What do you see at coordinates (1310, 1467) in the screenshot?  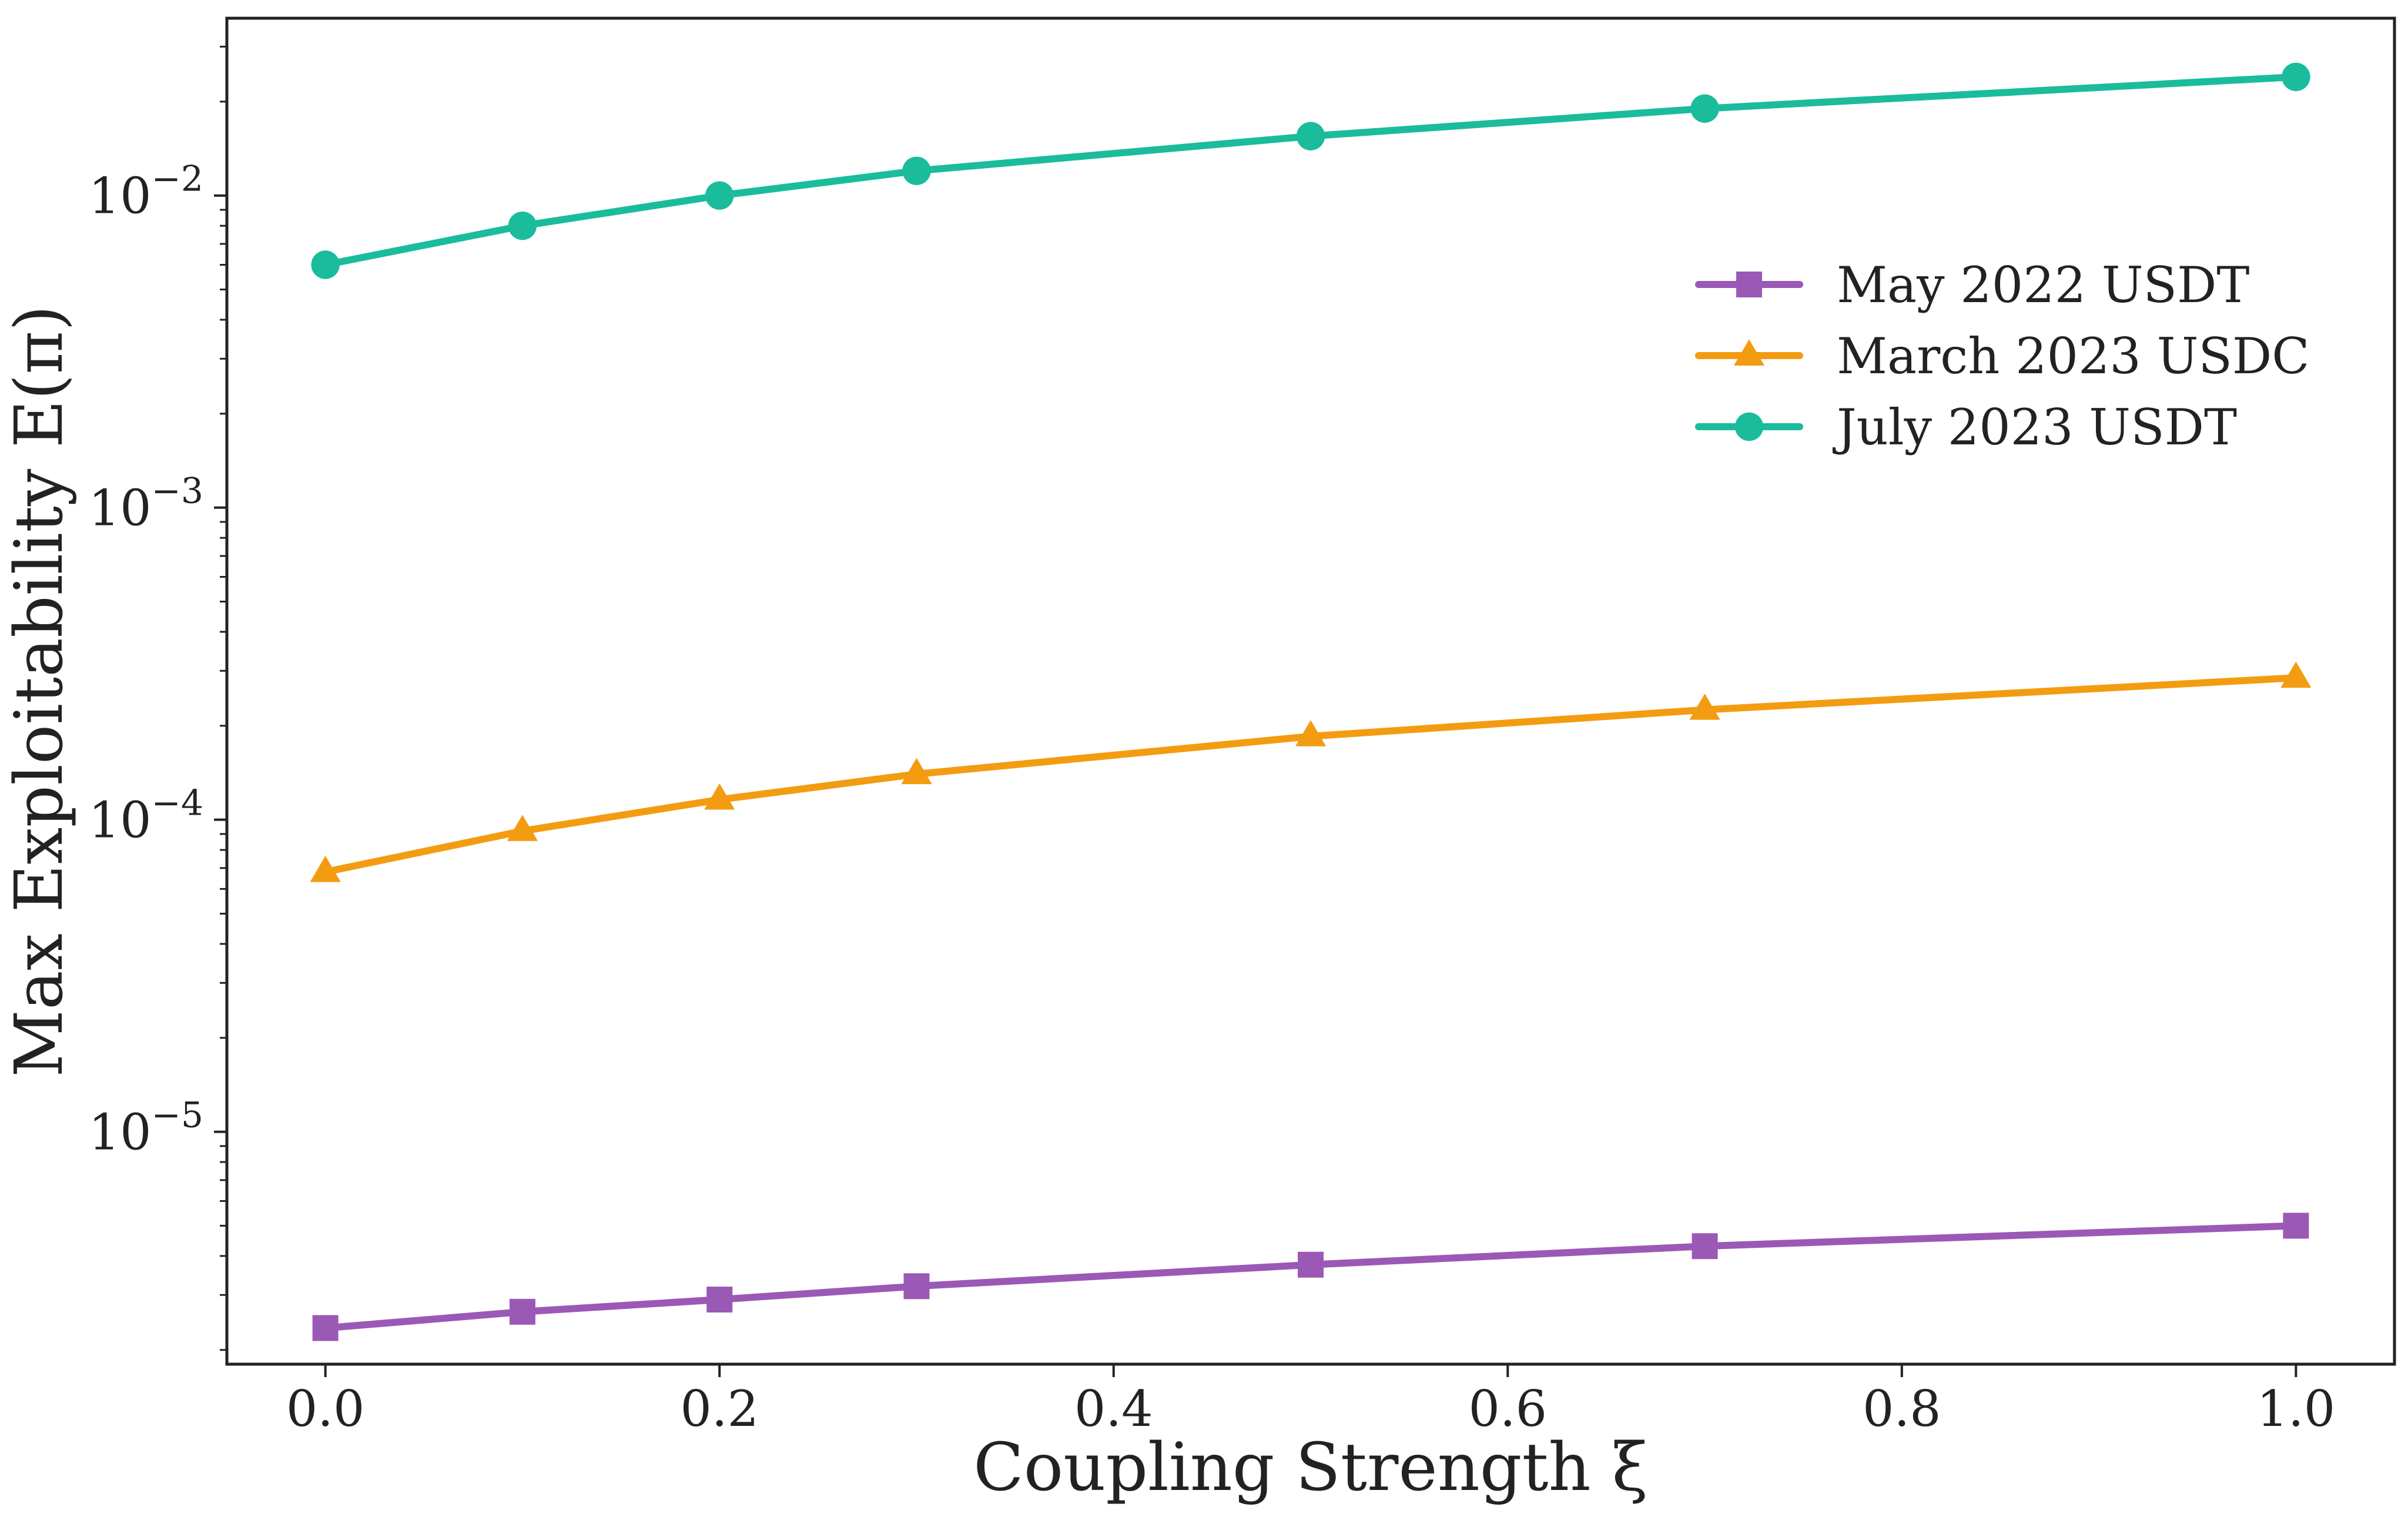 I see `x-axis-label: Coupling Strength ξ` at bounding box center [1310, 1467].